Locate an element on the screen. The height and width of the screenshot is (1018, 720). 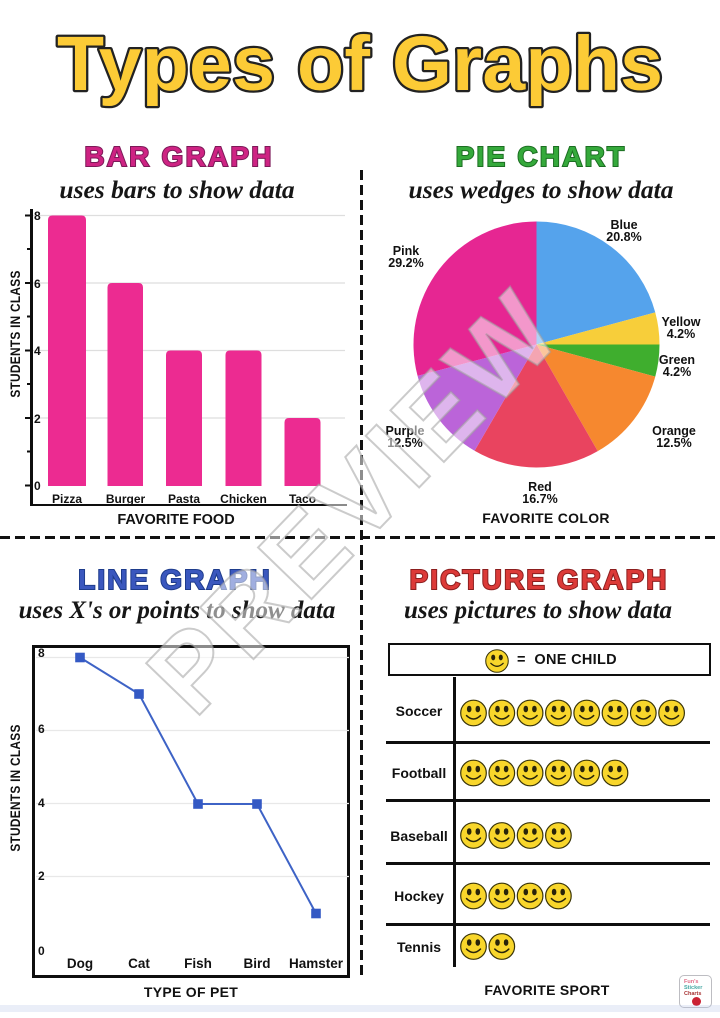
svg-text: PIE CHART is located at coordinates (541, 156).